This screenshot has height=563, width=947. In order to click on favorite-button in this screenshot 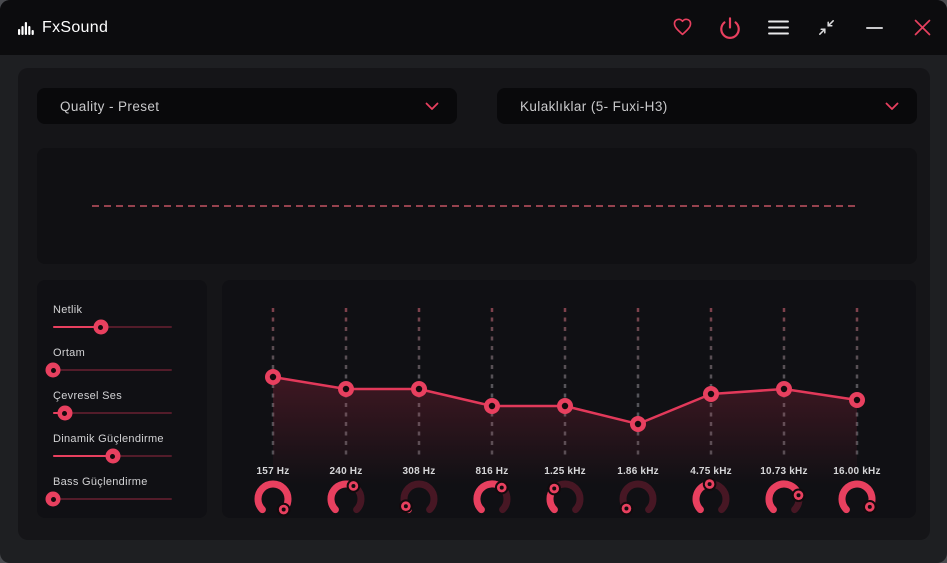, I will do `click(682, 28)`.